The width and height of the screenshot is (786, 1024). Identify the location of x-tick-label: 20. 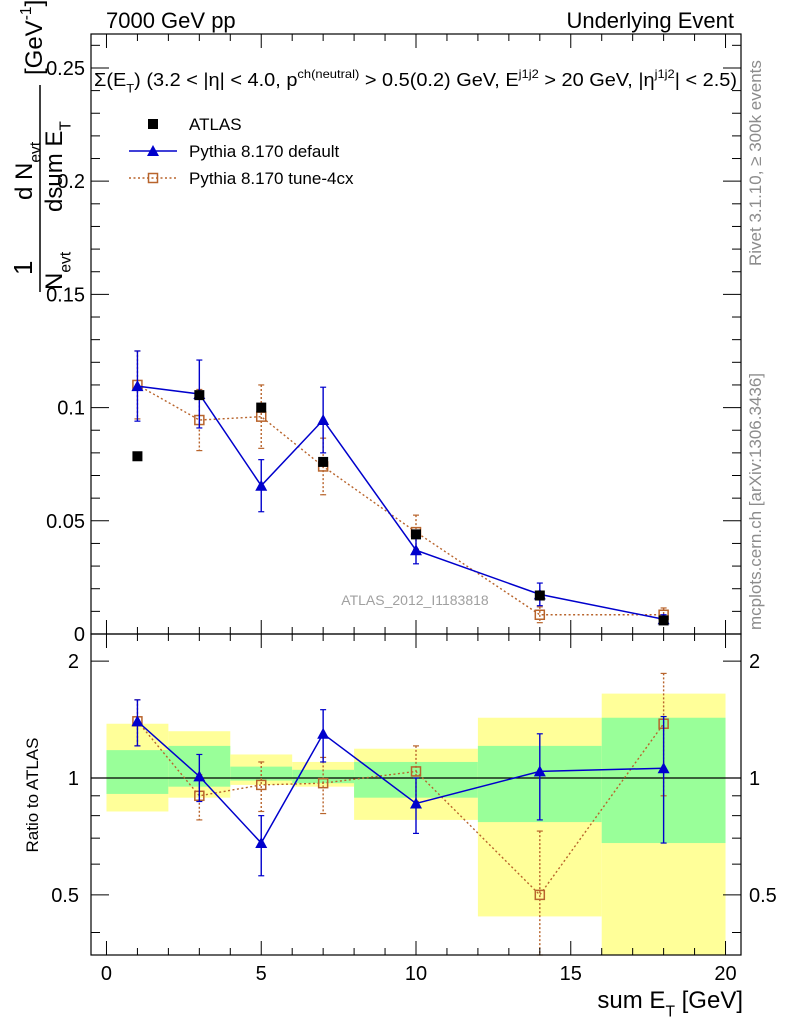
(725, 974).